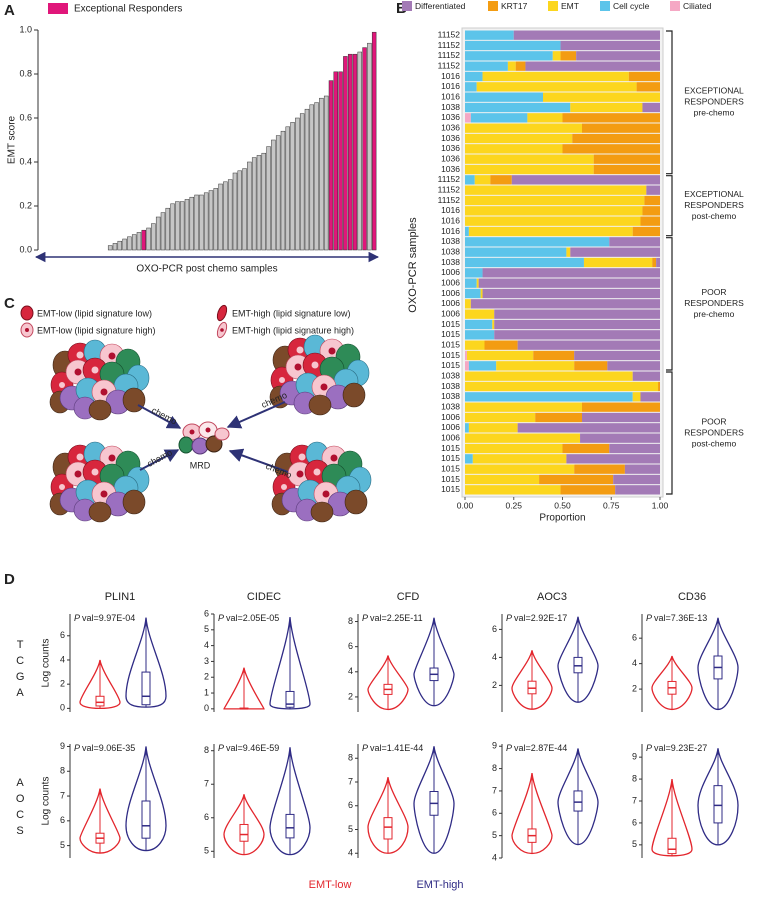  What do you see at coordinates (46, 801) in the screenshot?
I see `y-axis-label: Log counts` at bounding box center [46, 801].